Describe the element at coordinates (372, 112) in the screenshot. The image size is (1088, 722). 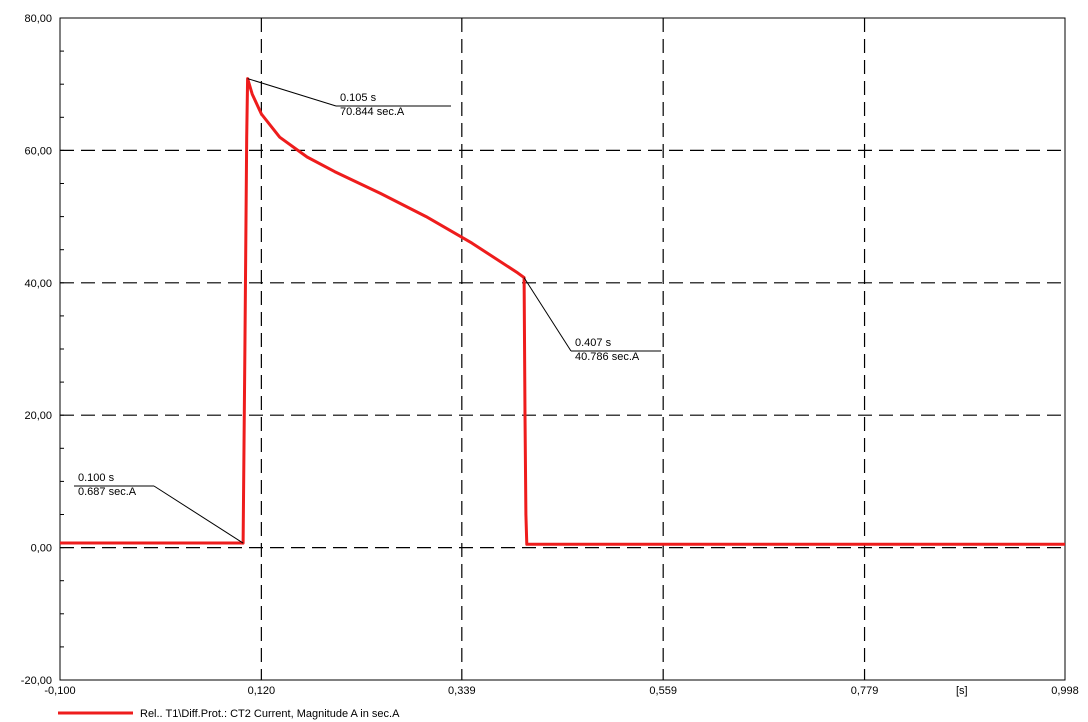
I see `annotation-value-label: 70.844 sec.A` at that location.